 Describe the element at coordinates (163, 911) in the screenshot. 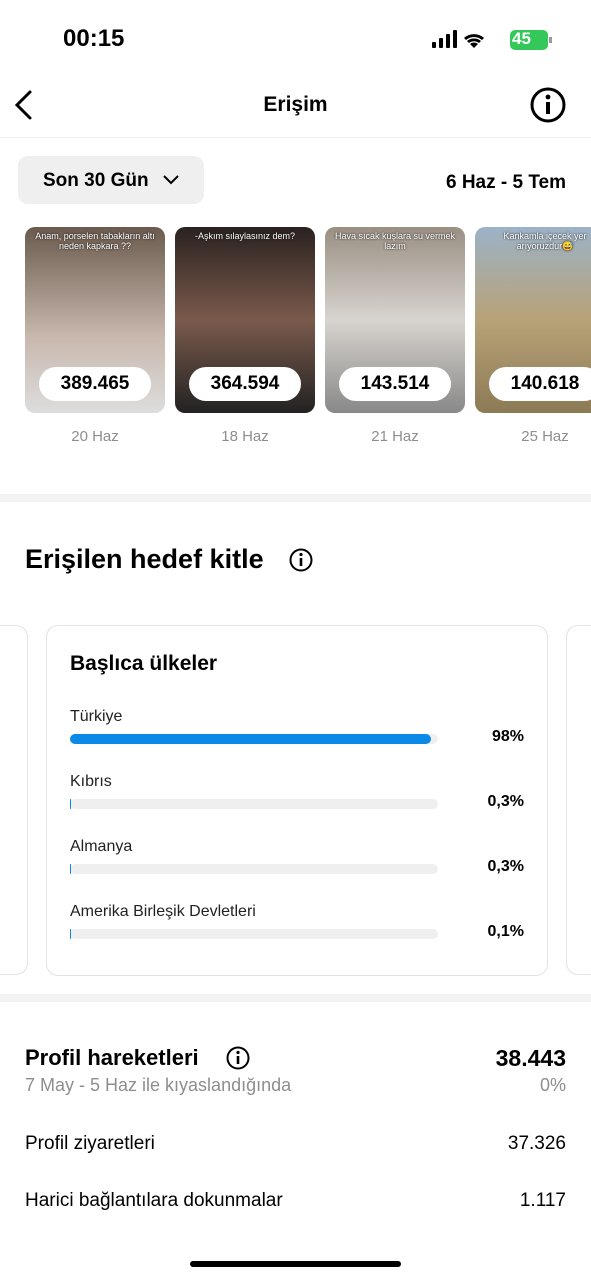

I see `country-name: Amerika Birleşik Devletleri` at that location.